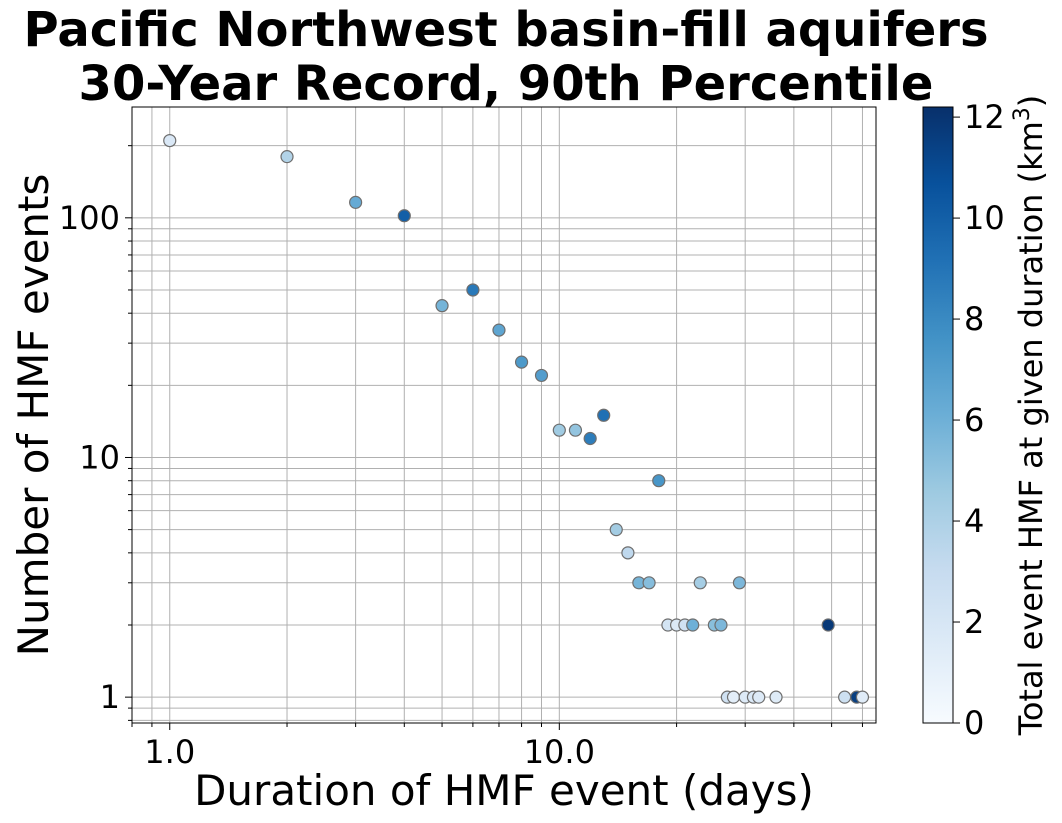 The height and width of the screenshot is (823, 1062). Describe the element at coordinates (99, 457) in the screenshot. I see `y-tick-label: 10` at that location.